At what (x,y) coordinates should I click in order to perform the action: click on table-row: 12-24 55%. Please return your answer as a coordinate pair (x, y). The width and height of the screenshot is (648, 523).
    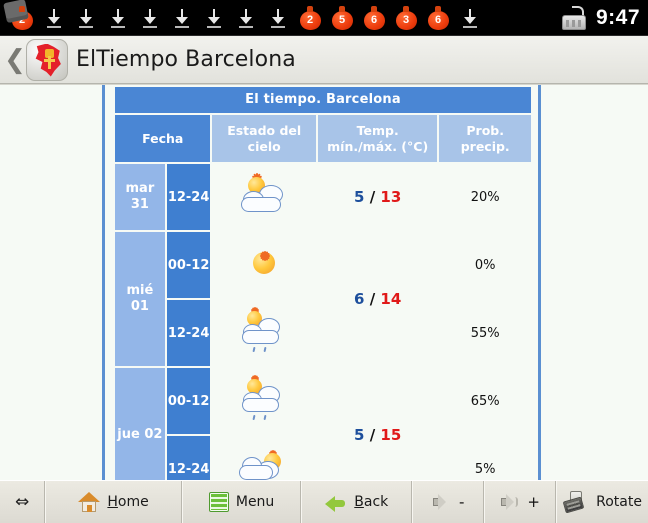
    Looking at the image, I should click on (323, 333).